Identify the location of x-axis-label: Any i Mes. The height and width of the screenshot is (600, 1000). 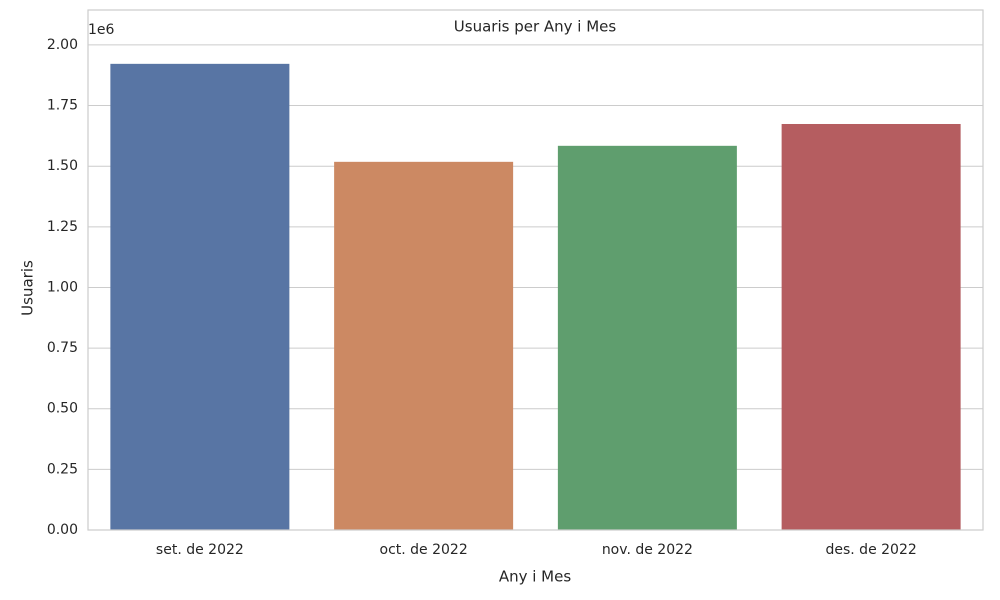
(535, 577).